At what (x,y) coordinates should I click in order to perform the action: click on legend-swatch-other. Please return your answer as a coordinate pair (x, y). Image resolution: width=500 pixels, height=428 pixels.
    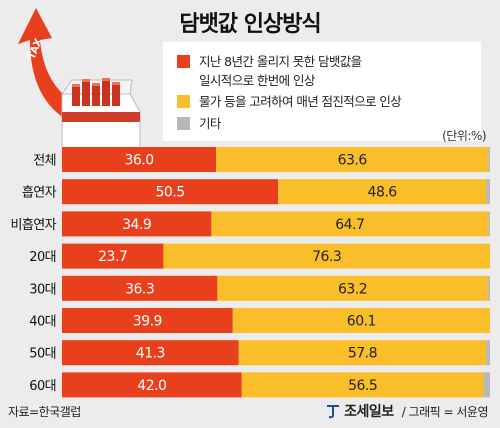
    Looking at the image, I should click on (183, 123).